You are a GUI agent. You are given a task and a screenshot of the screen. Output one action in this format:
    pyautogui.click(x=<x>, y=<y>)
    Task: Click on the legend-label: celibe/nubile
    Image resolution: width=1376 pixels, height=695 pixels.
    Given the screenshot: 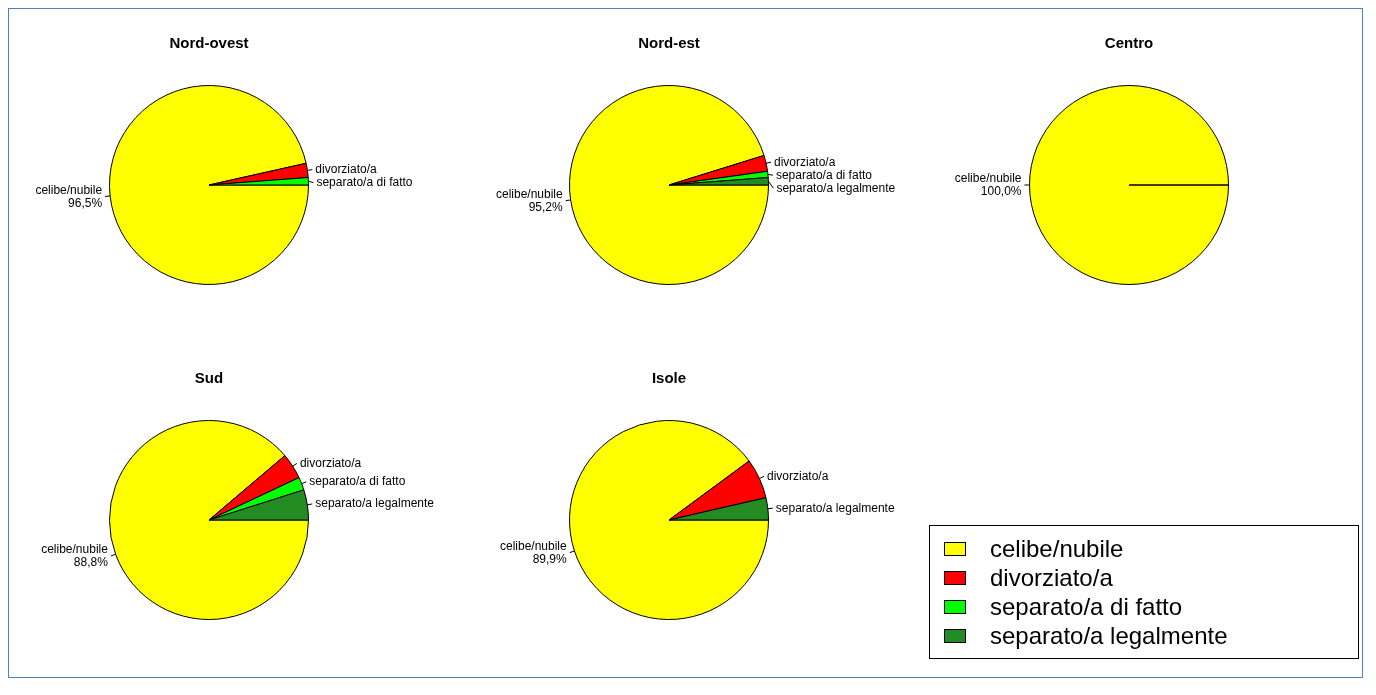 What is the action you would take?
    pyautogui.click(x=1057, y=548)
    